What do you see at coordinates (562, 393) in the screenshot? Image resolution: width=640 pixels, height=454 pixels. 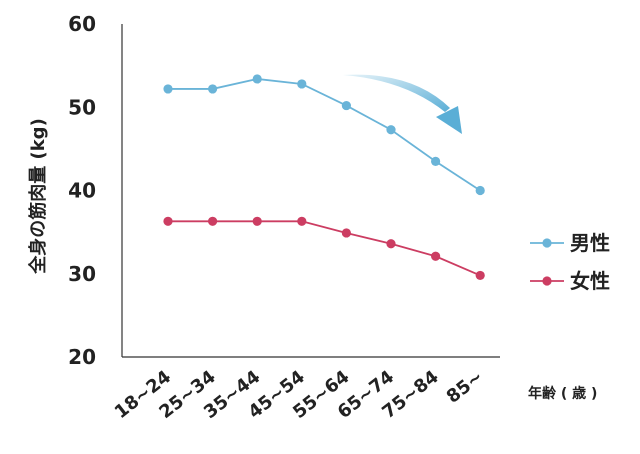 I see `x-axis-title: 年齢 ( 歳 )` at bounding box center [562, 393].